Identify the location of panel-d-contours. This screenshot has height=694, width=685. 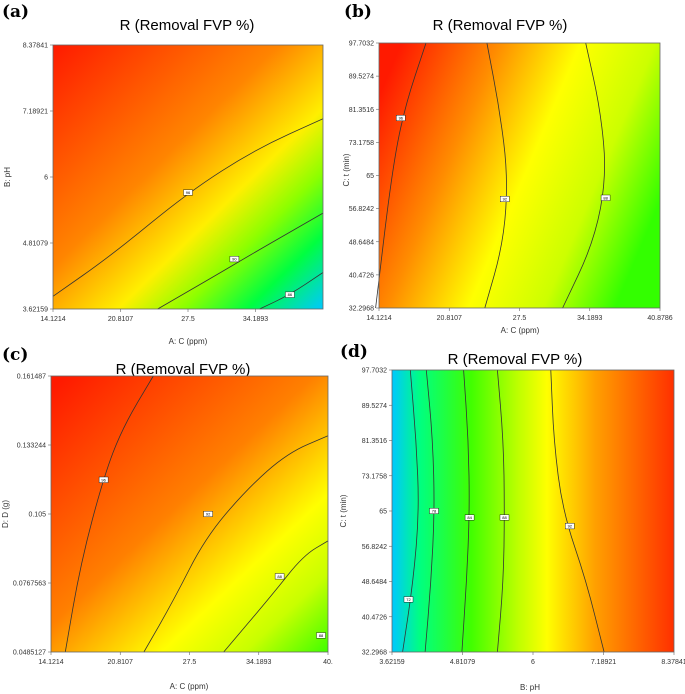
(503, 511).